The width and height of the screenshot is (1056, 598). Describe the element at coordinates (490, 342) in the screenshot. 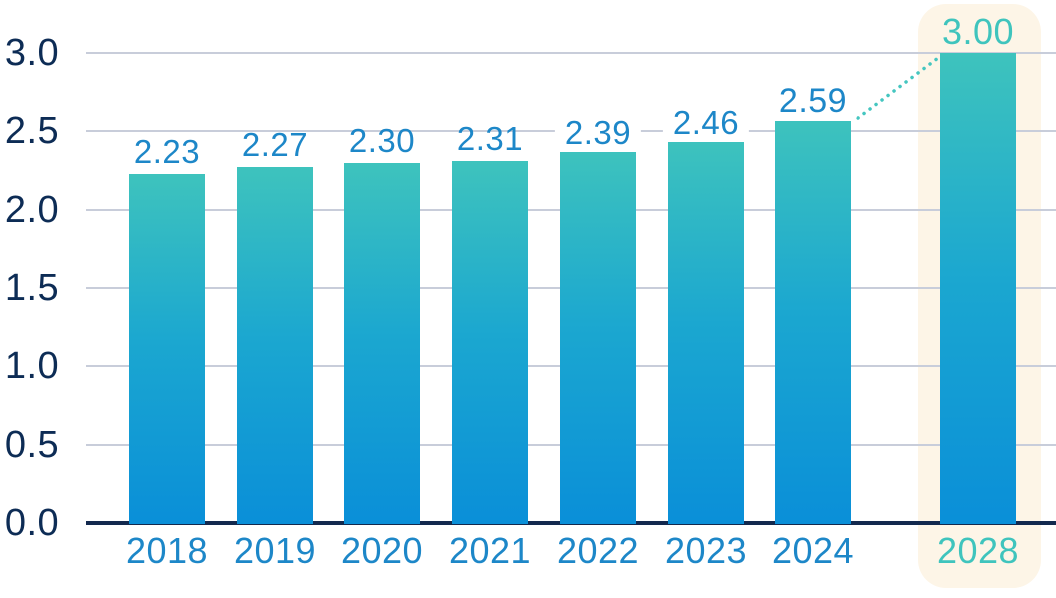

I see `bar-2021` at that location.